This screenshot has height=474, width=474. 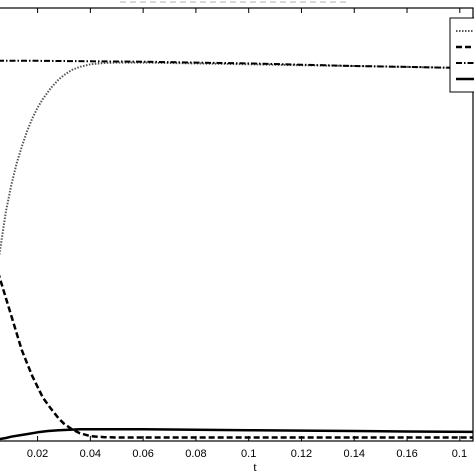 I want to click on x-axis-label: t, so click(x=255, y=466).